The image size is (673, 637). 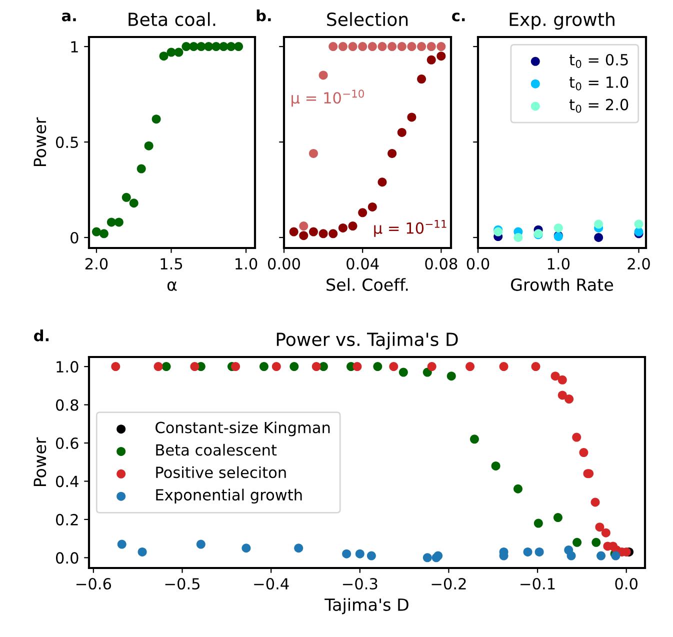 I want to click on y-tick-label: 1.0, so click(x=67, y=367).